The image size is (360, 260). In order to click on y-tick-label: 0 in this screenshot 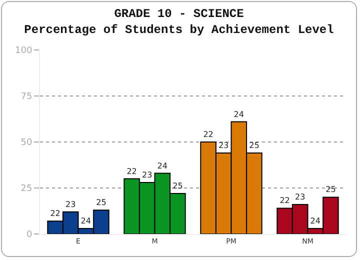, I will do `click(29, 235)`.